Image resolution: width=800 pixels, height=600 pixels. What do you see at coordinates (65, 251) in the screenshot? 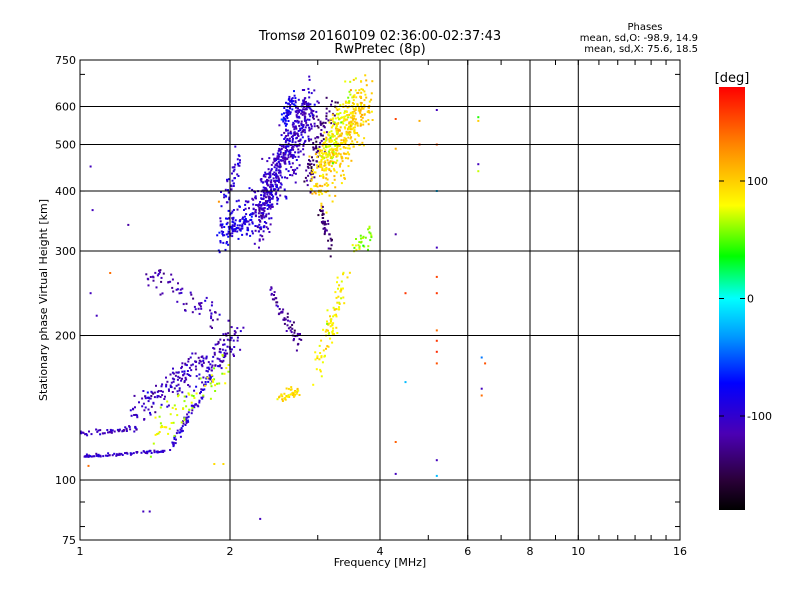
I see `y-tick-label: 300` at bounding box center [65, 251].